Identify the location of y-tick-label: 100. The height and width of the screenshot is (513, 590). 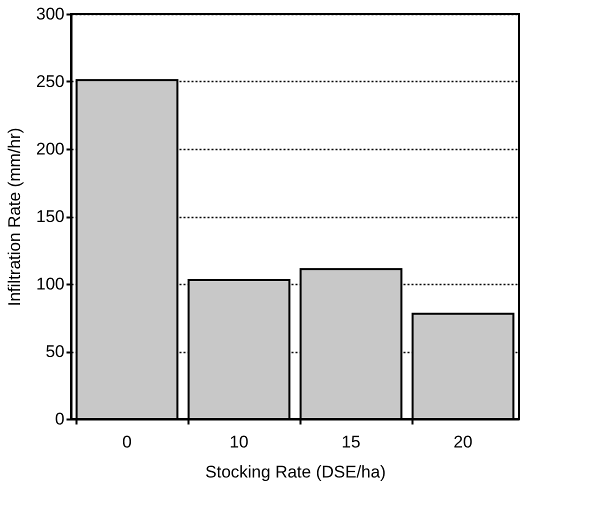
(50, 284).